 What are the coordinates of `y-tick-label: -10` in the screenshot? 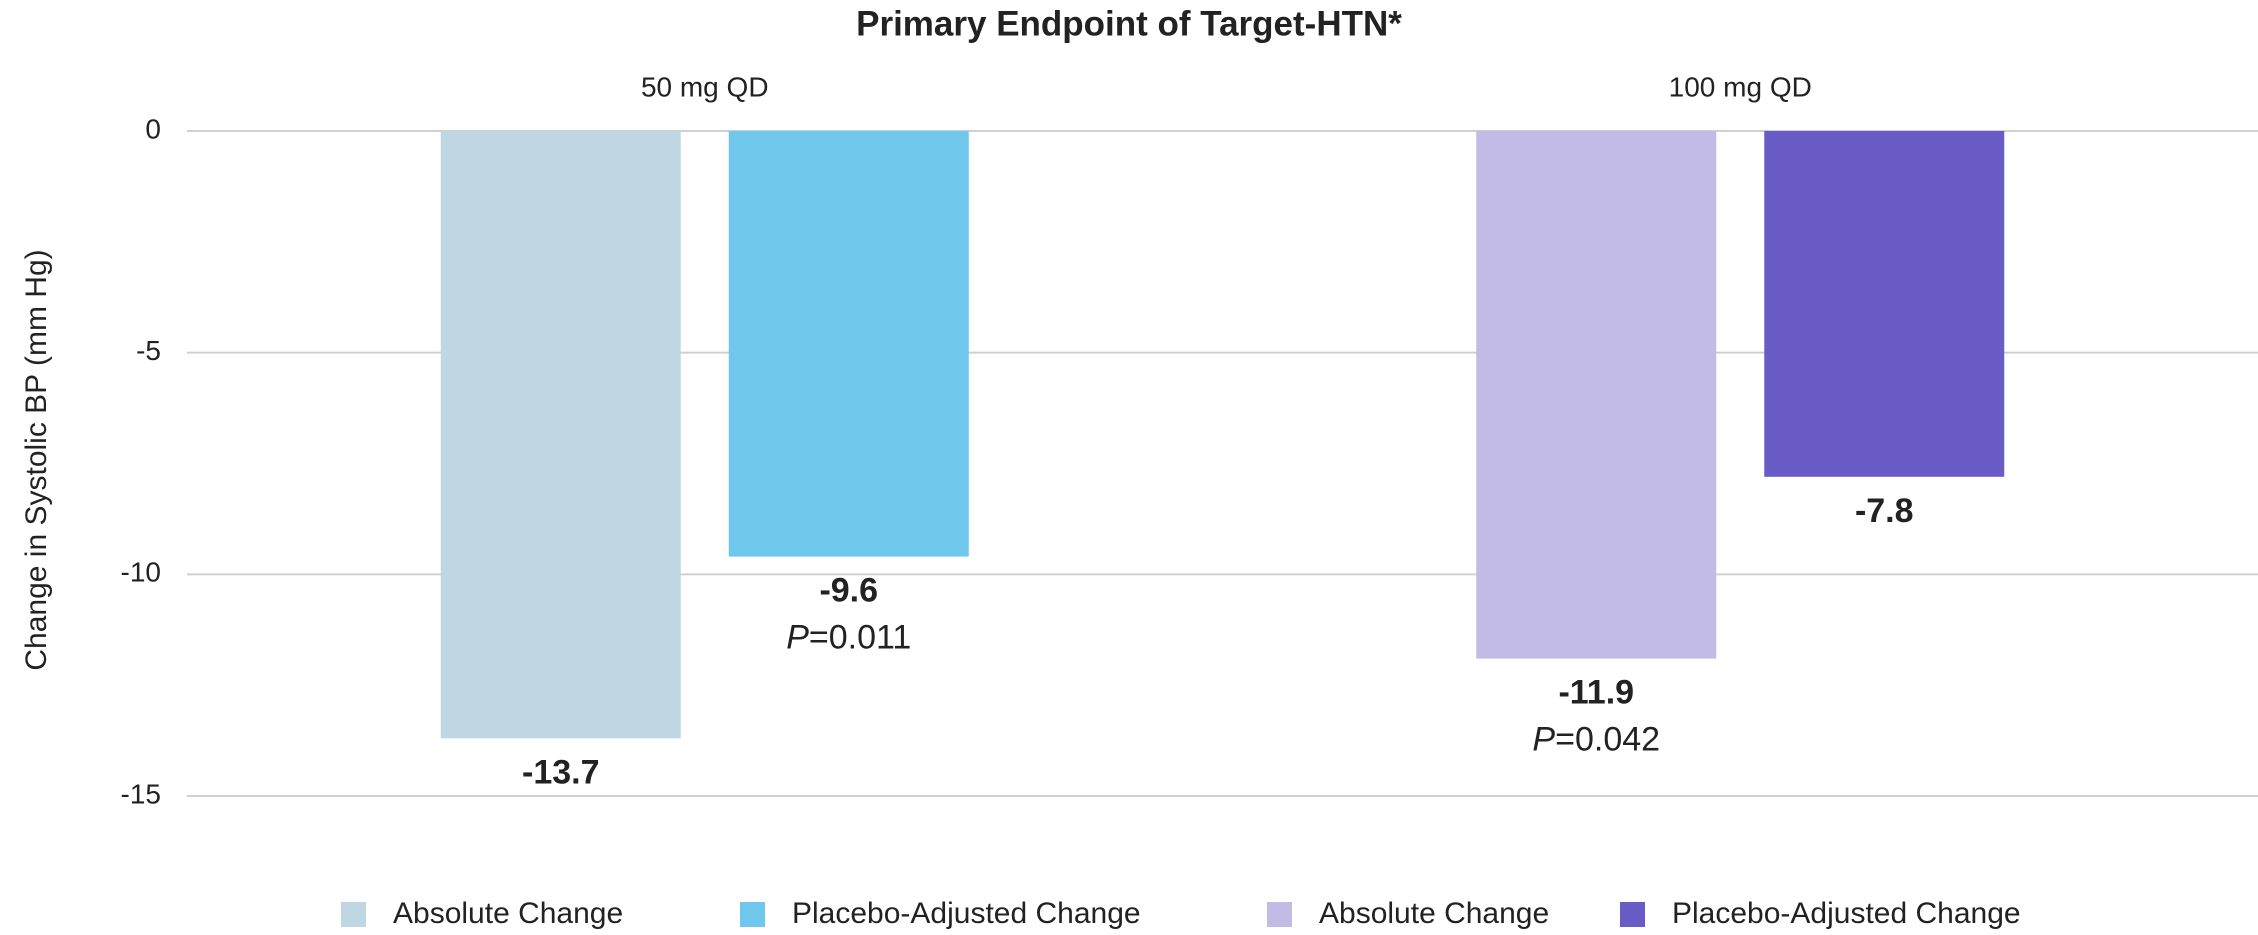 It's located at (141, 572).